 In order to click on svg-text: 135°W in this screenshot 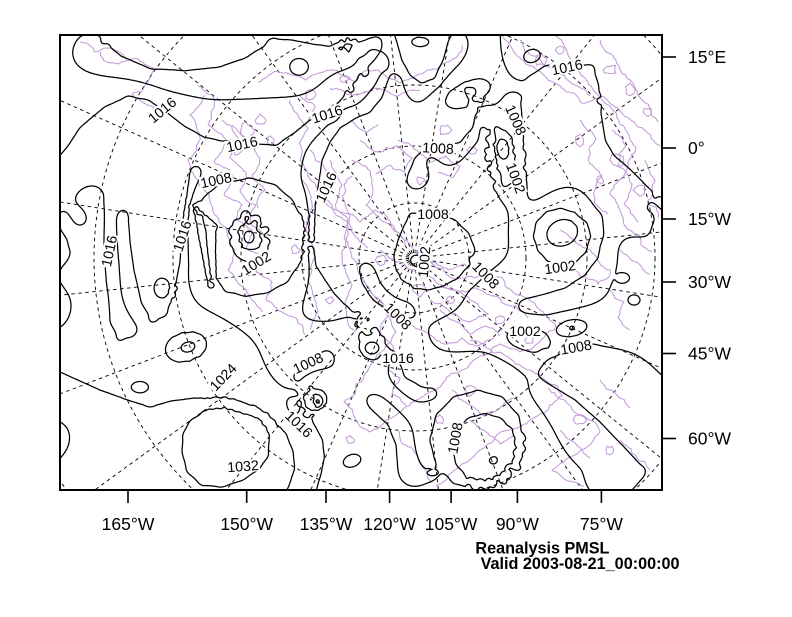, I will do `click(326, 524)`.